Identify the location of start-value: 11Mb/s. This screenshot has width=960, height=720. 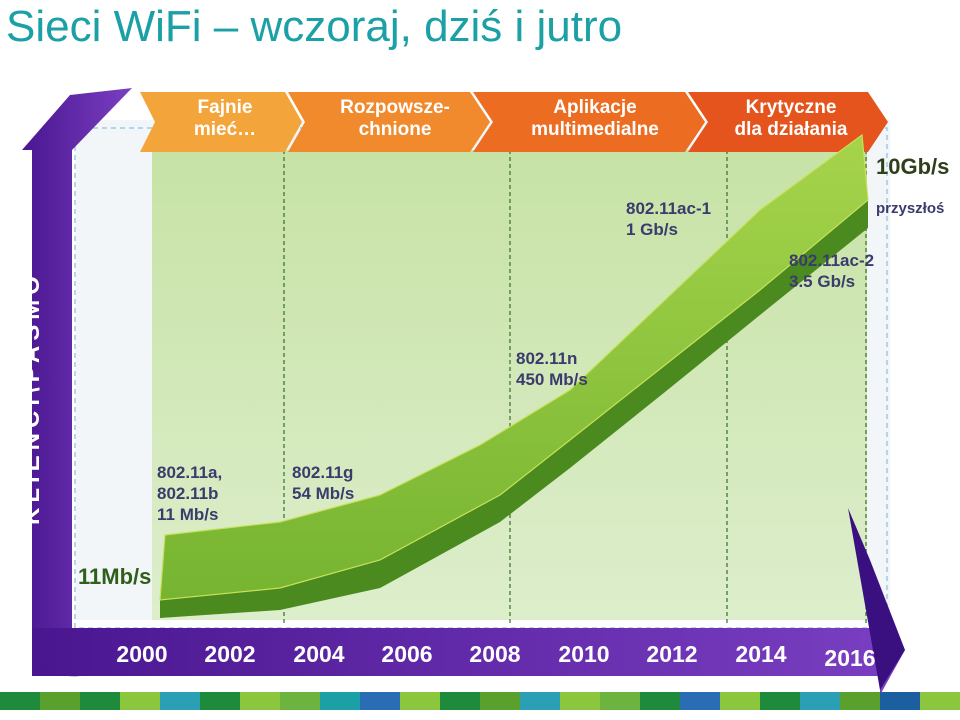
(115, 576).